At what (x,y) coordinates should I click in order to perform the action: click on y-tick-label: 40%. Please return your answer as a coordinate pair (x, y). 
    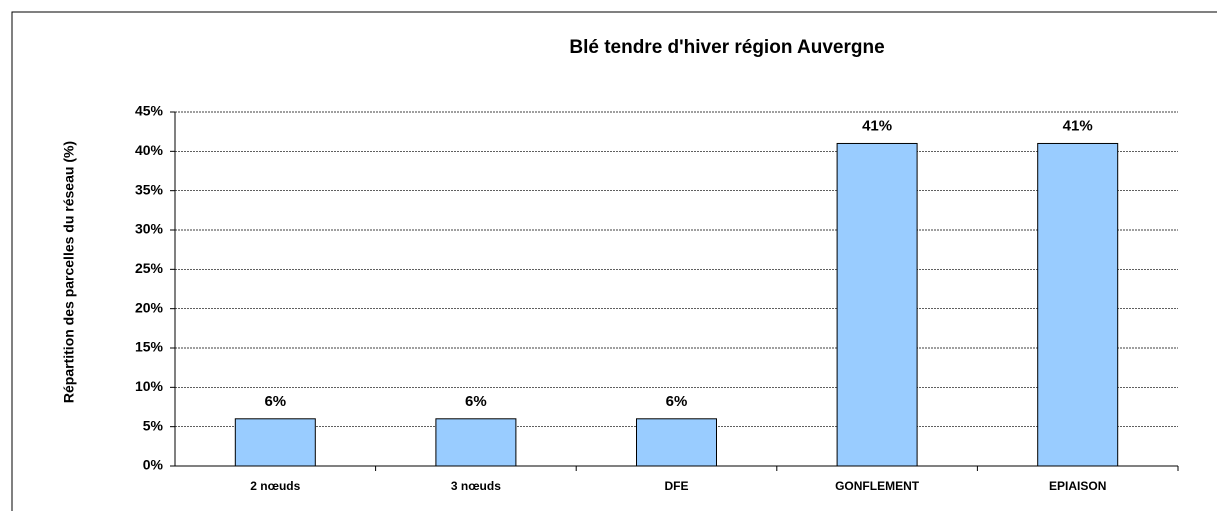
    Looking at the image, I should click on (149, 150).